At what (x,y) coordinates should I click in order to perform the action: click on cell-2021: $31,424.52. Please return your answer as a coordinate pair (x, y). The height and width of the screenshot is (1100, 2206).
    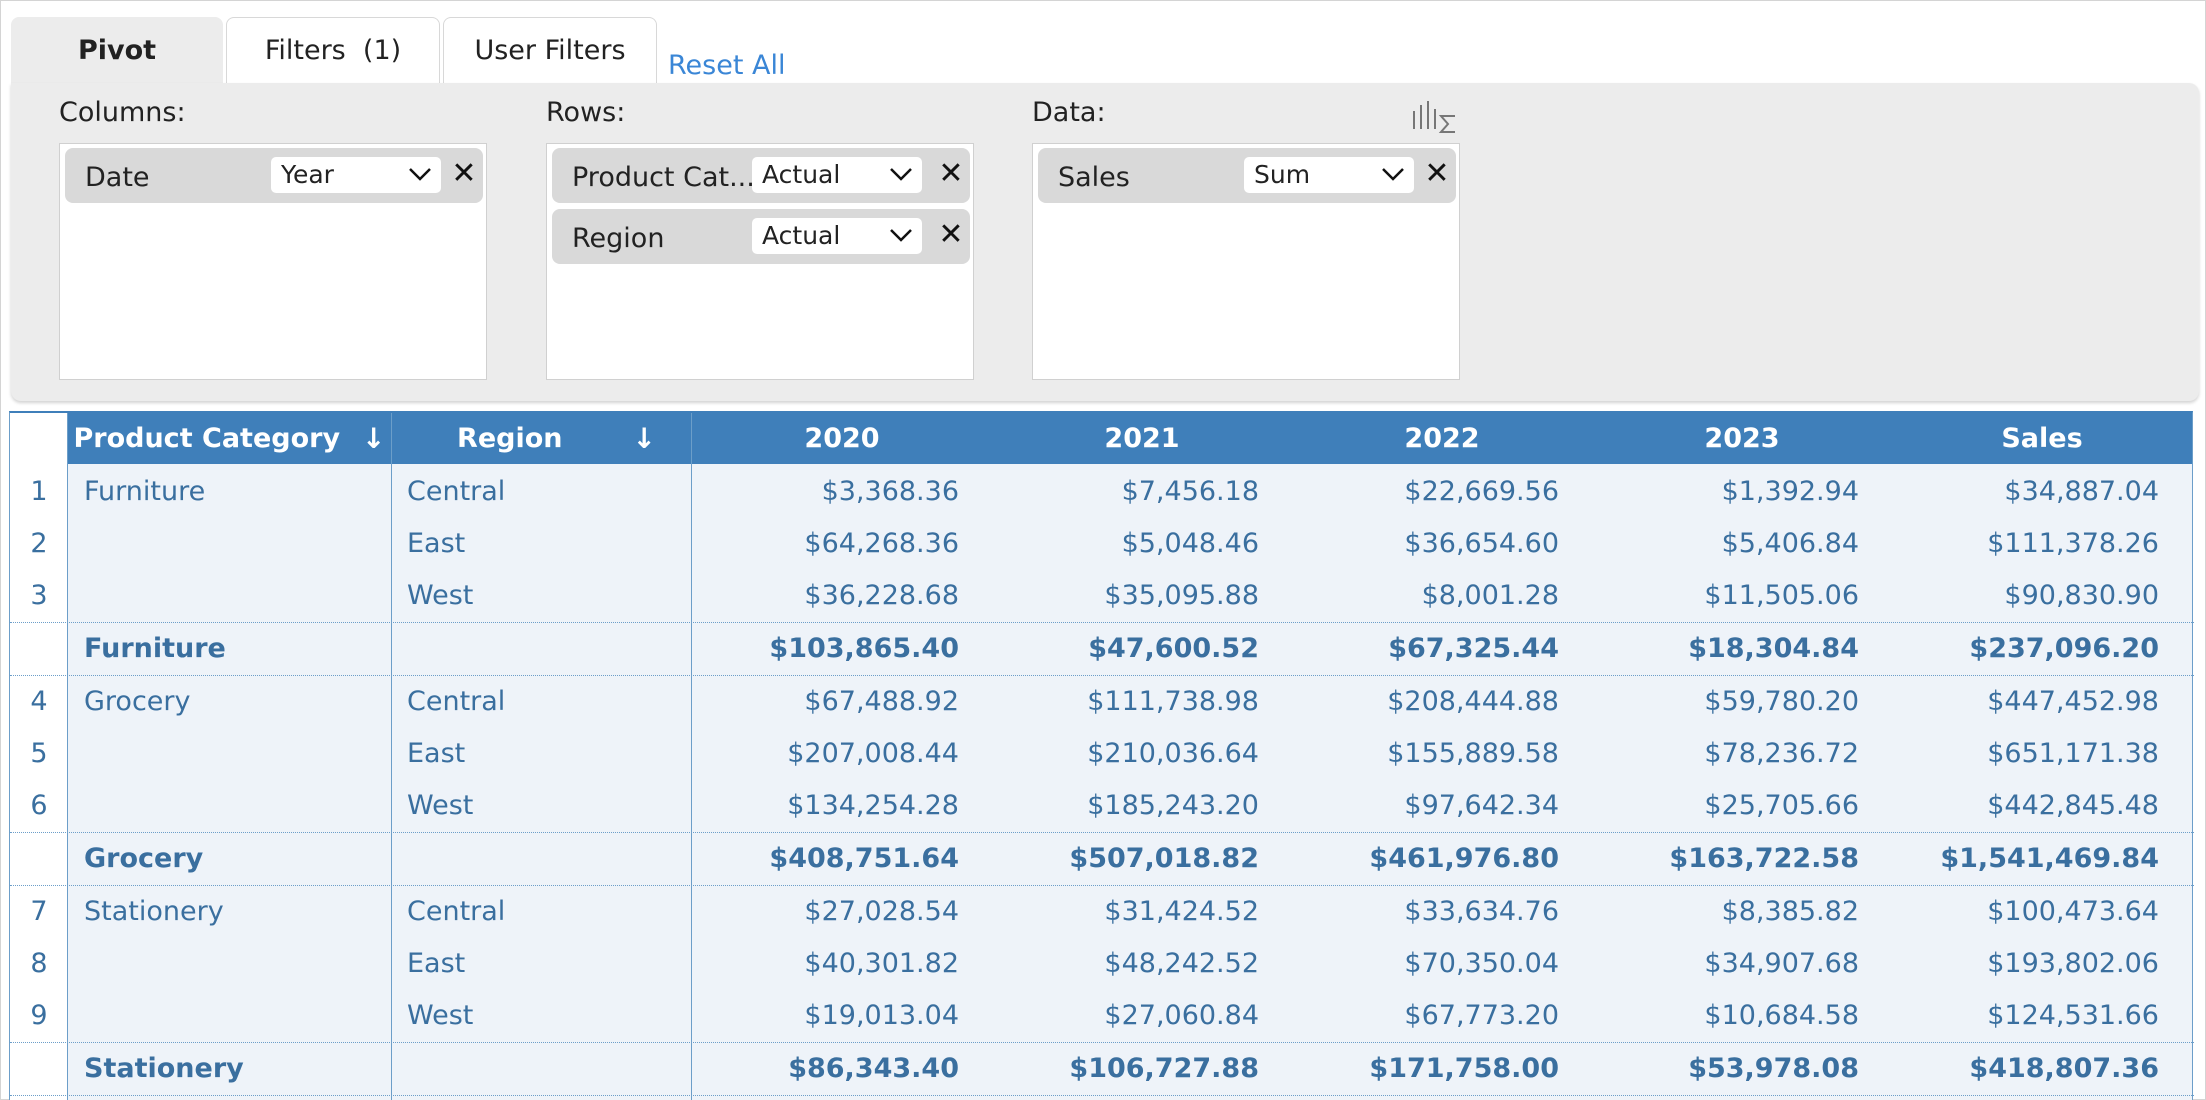
    Looking at the image, I should click on (1181, 911).